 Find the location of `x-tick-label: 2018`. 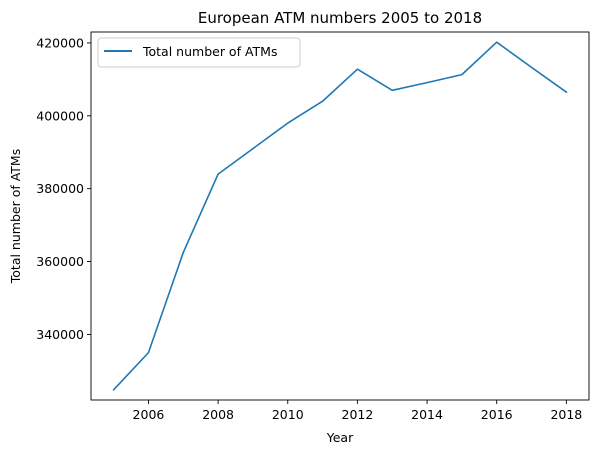

x-tick-label: 2018 is located at coordinates (566, 414).